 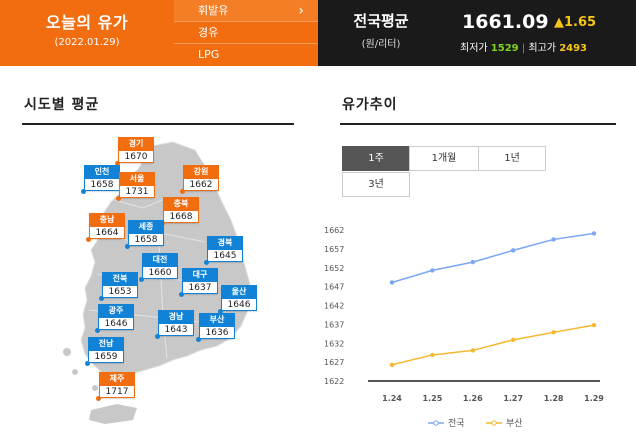 What do you see at coordinates (573, 48) in the screenshot?
I see `max-price-value: 2493` at bounding box center [573, 48].